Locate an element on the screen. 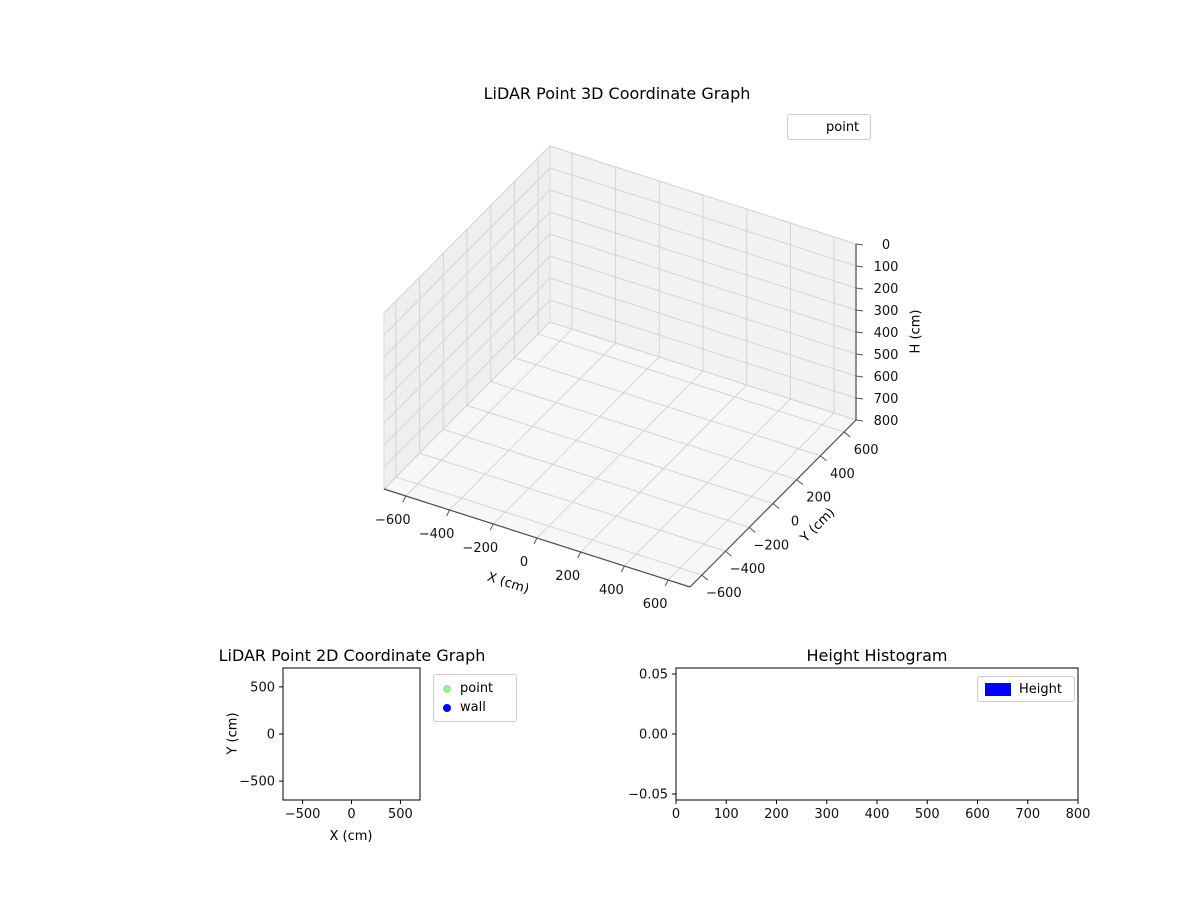  hist-title: Height Histogram is located at coordinates (877, 655).